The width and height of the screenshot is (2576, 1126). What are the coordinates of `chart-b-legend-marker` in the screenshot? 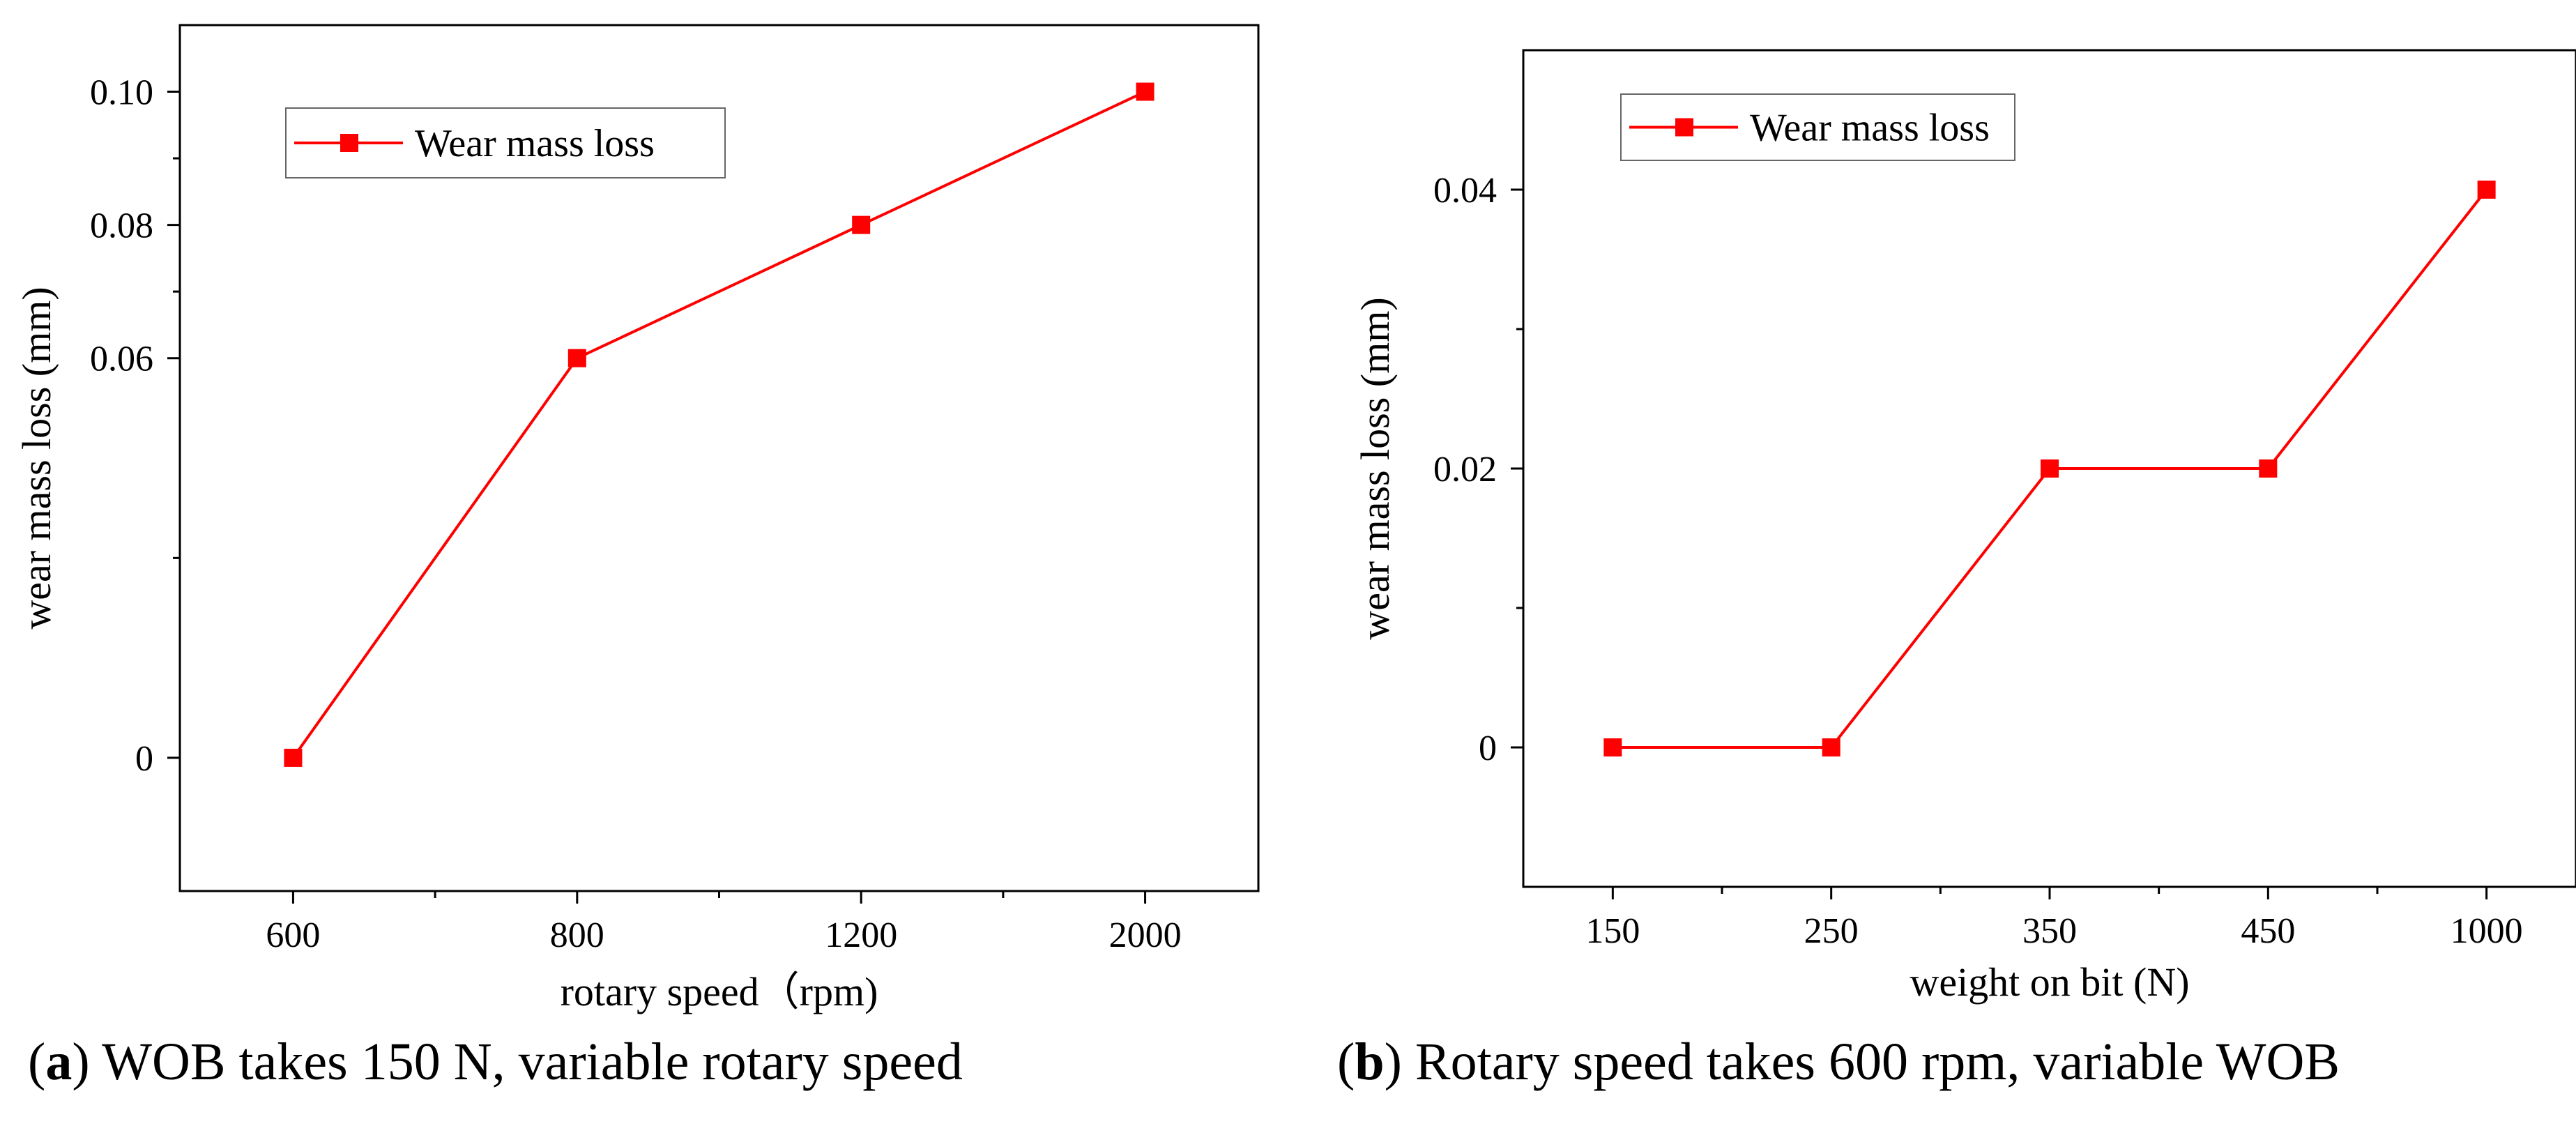 It's located at (1684, 127).